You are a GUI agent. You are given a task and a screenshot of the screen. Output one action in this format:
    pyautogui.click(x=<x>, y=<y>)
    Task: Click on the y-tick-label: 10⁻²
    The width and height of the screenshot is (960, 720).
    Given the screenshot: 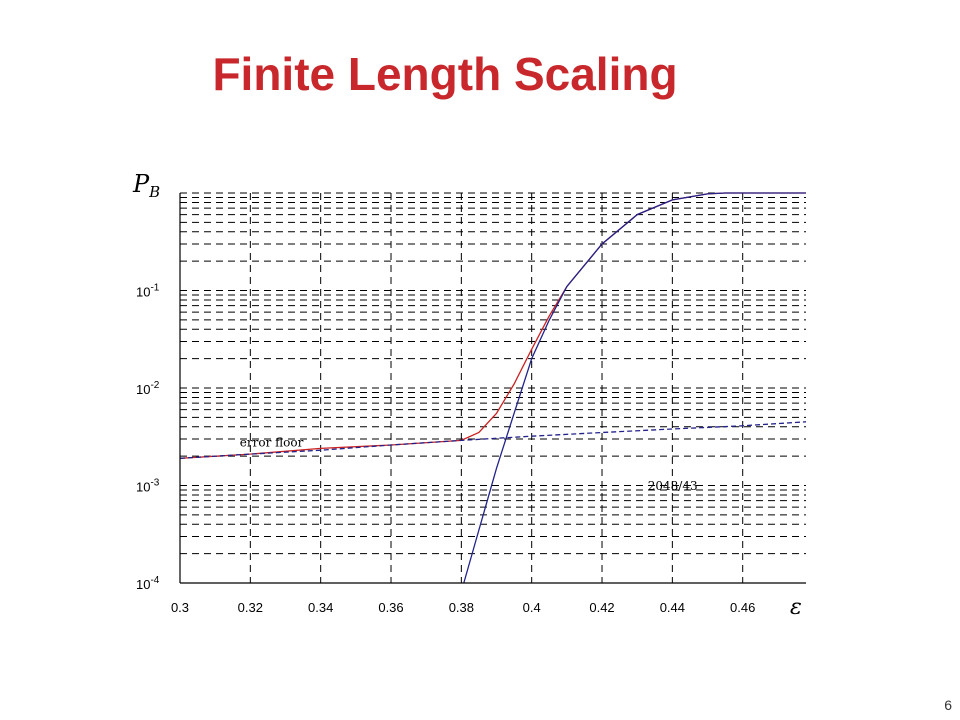 What is the action you would take?
    pyautogui.click(x=148, y=388)
    